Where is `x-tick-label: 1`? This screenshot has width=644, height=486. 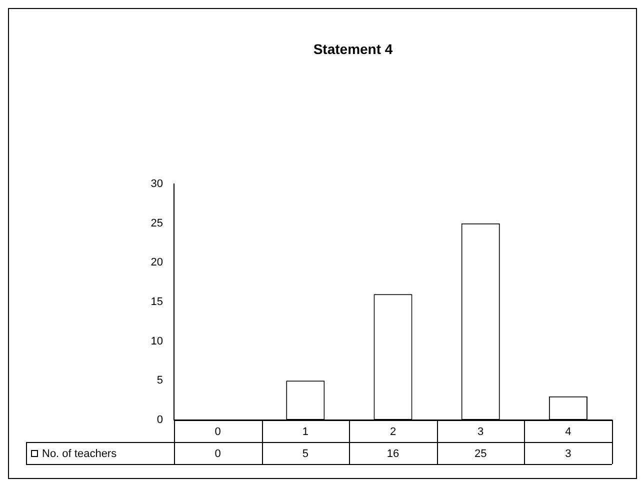 x-tick-label: 1 is located at coordinates (305, 432).